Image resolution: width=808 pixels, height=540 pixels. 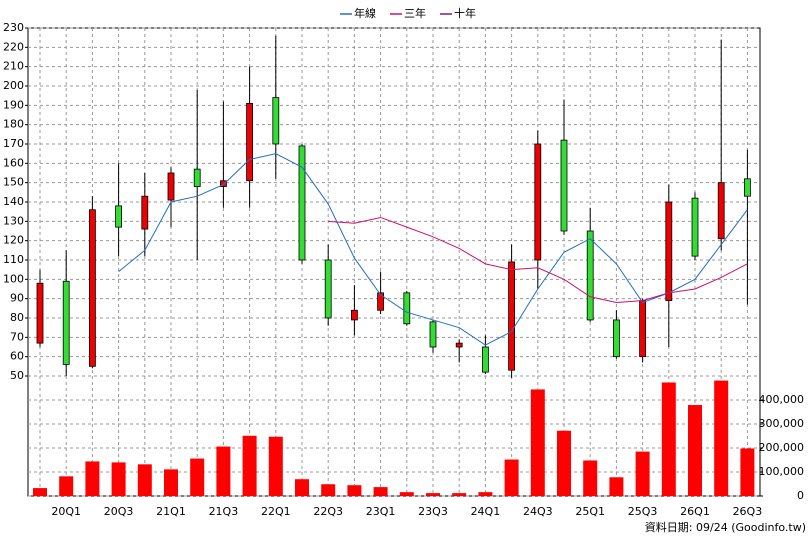 I want to click on x-tick-label: 22Q1, so click(x=276, y=511).